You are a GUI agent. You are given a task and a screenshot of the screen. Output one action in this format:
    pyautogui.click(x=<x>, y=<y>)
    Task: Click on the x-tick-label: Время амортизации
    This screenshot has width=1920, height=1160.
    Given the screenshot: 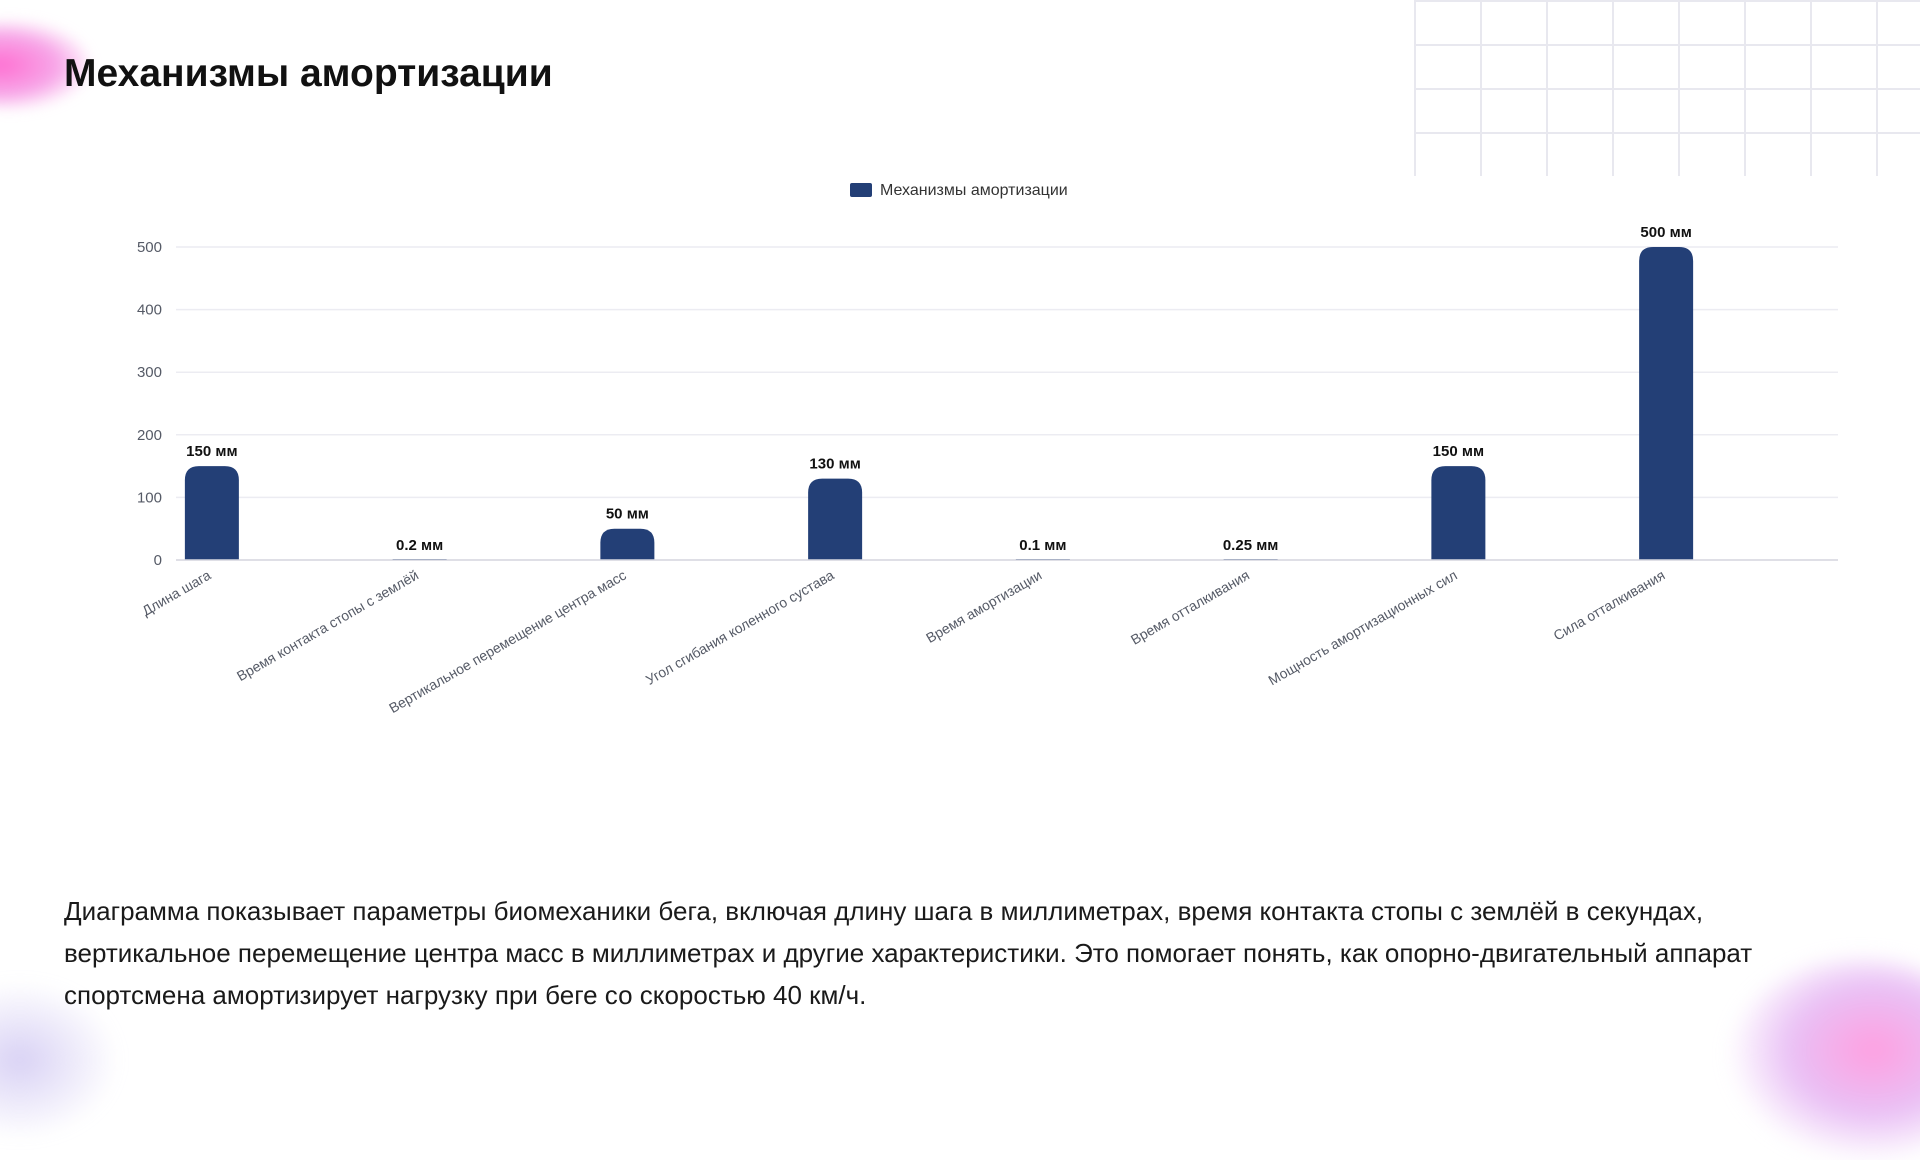 What is the action you would take?
    pyautogui.click(x=983, y=606)
    